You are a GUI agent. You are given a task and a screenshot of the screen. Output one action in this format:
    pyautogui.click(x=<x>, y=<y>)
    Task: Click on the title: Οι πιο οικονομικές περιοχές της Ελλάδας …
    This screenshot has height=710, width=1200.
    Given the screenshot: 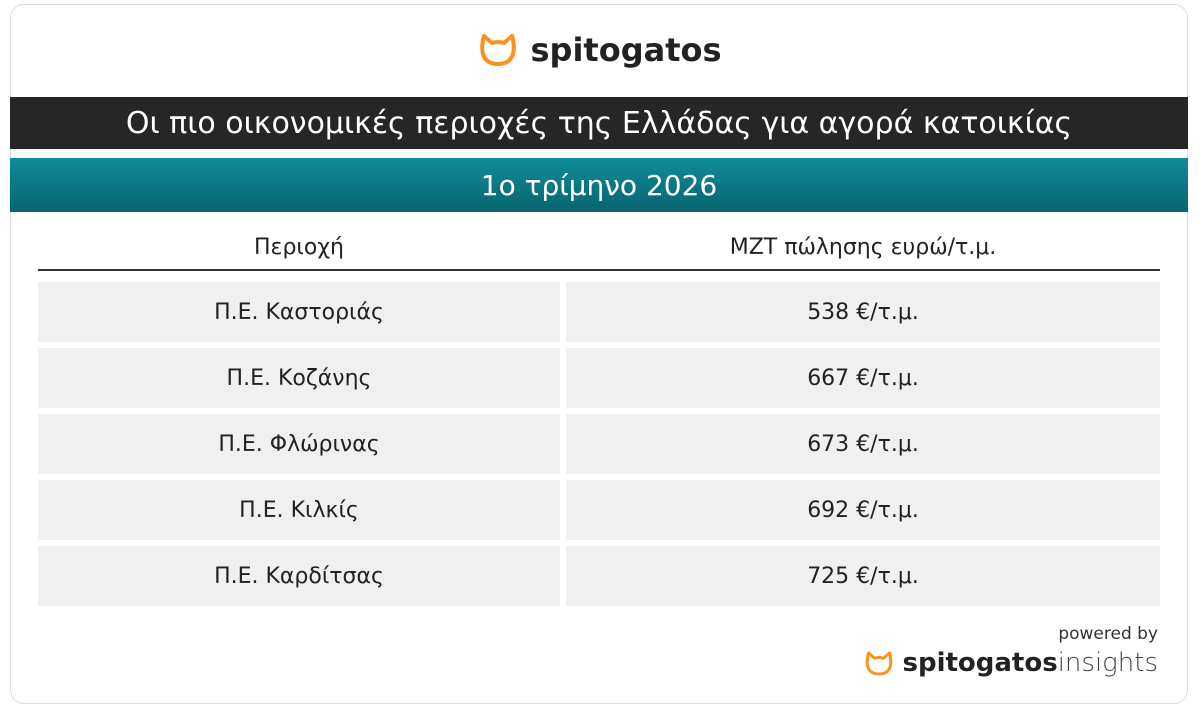 What is the action you would take?
    pyautogui.click(x=599, y=123)
    